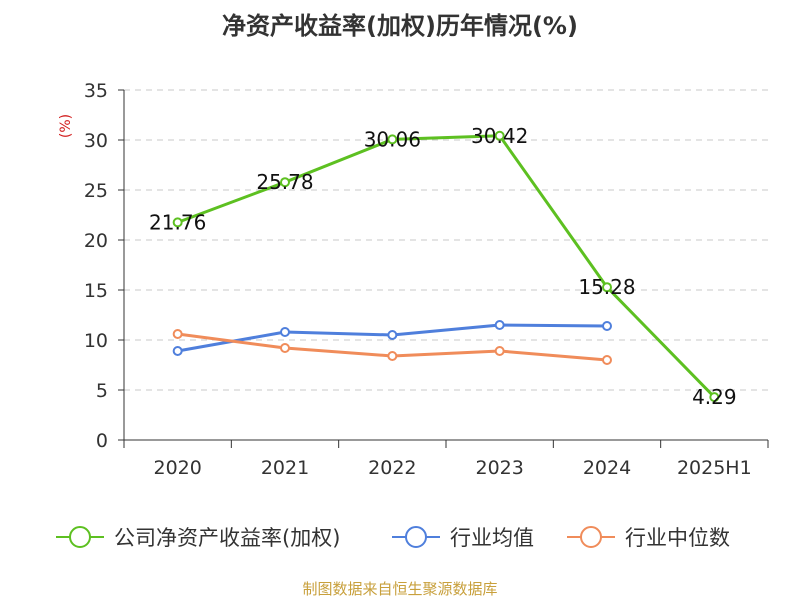 This screenshot has width=800, height=600. I want to click on x-tick-label: 2022, so click(392, 468).